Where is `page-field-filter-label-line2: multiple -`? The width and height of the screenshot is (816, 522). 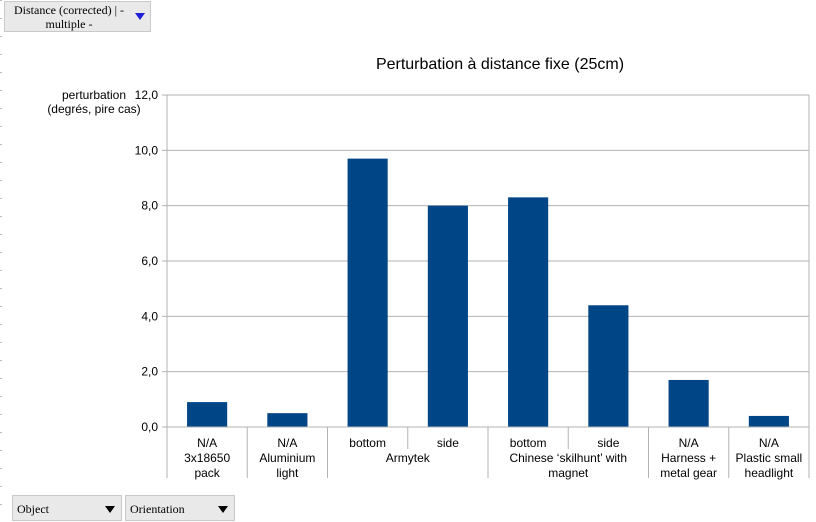
page-field-filter-label-line2: multiple - is located at coordinates (69, 24).